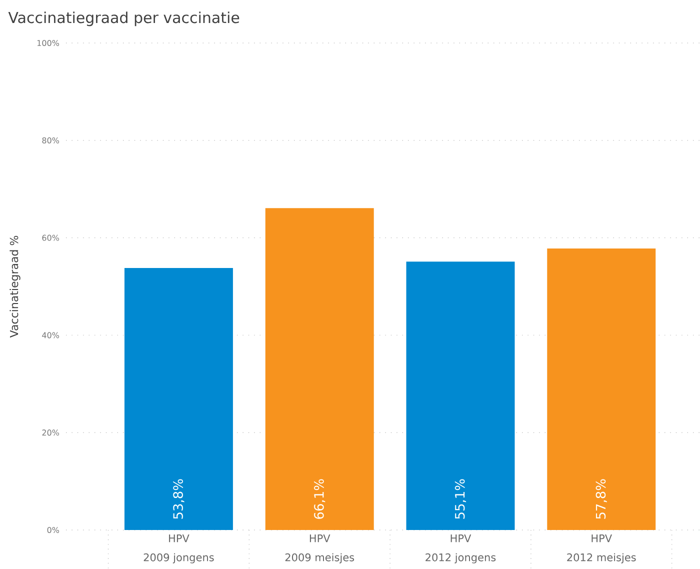 Image resolution: width=700 pixels, height=569 pixels. What do you see at coordinates (601, 499) in the screenshot?
I see `data-label: 57,8%` at bounding box center [601, 499].